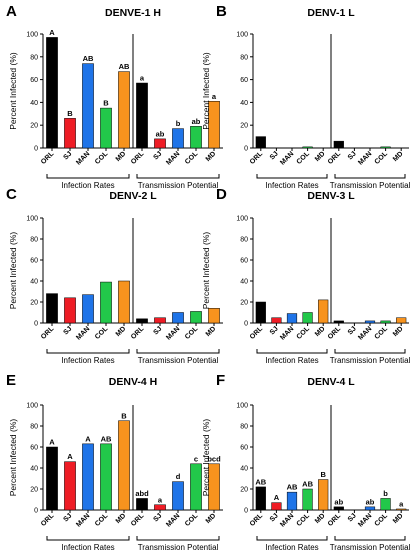  I want to click on panel-letter: C, so click(11, 194).